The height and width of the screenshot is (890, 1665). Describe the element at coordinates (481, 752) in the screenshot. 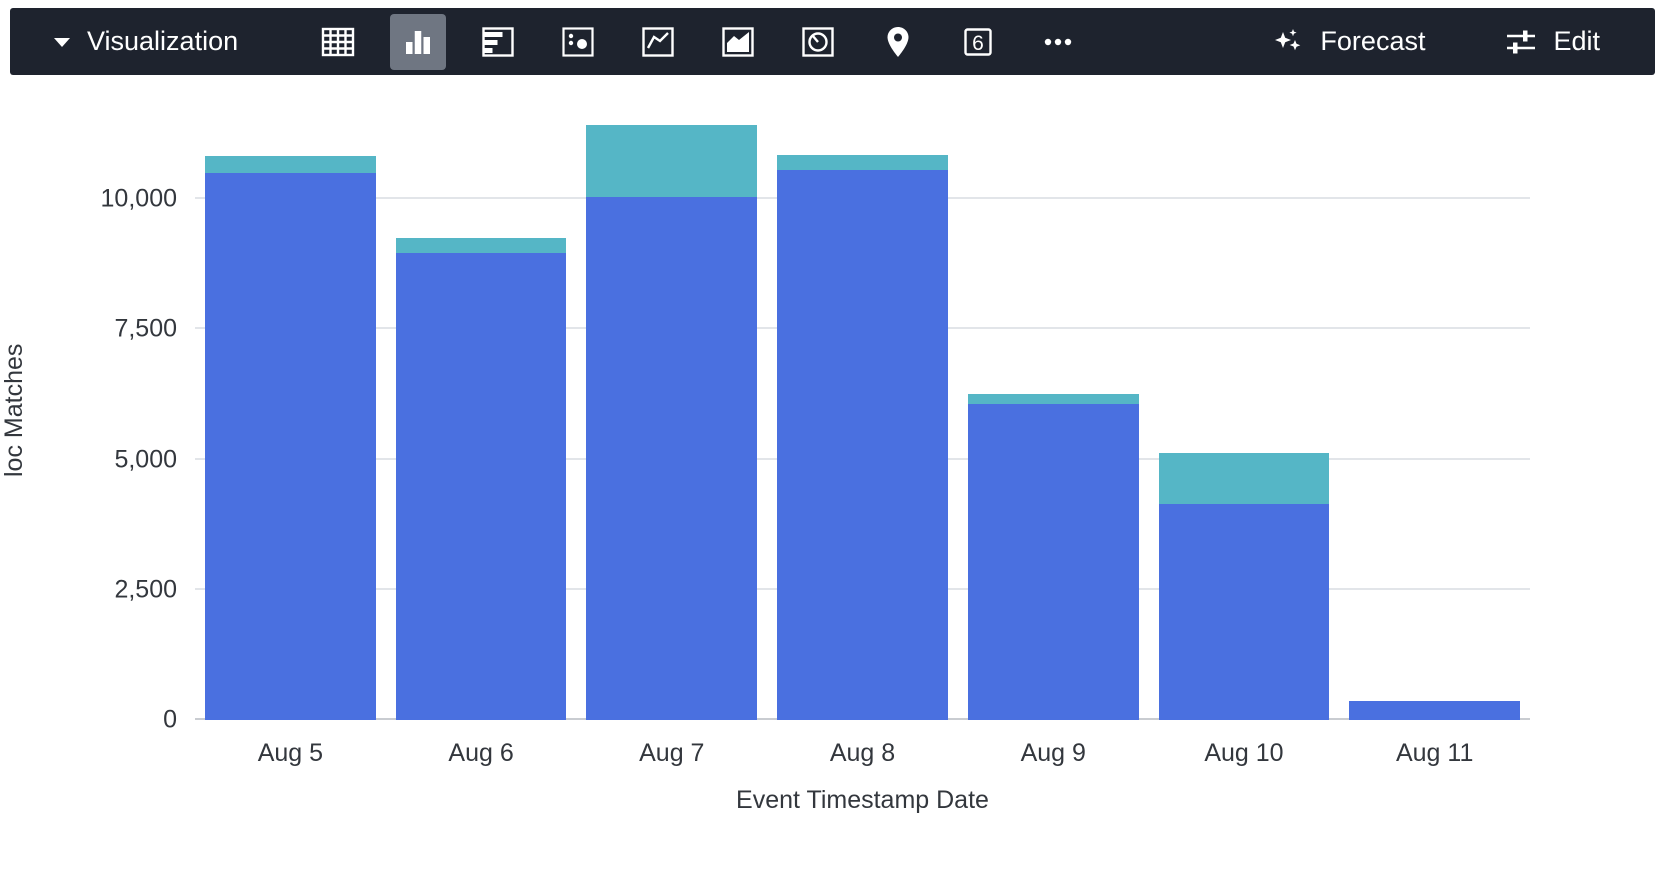

I see `x-tick-label: Aug 6` at that location.